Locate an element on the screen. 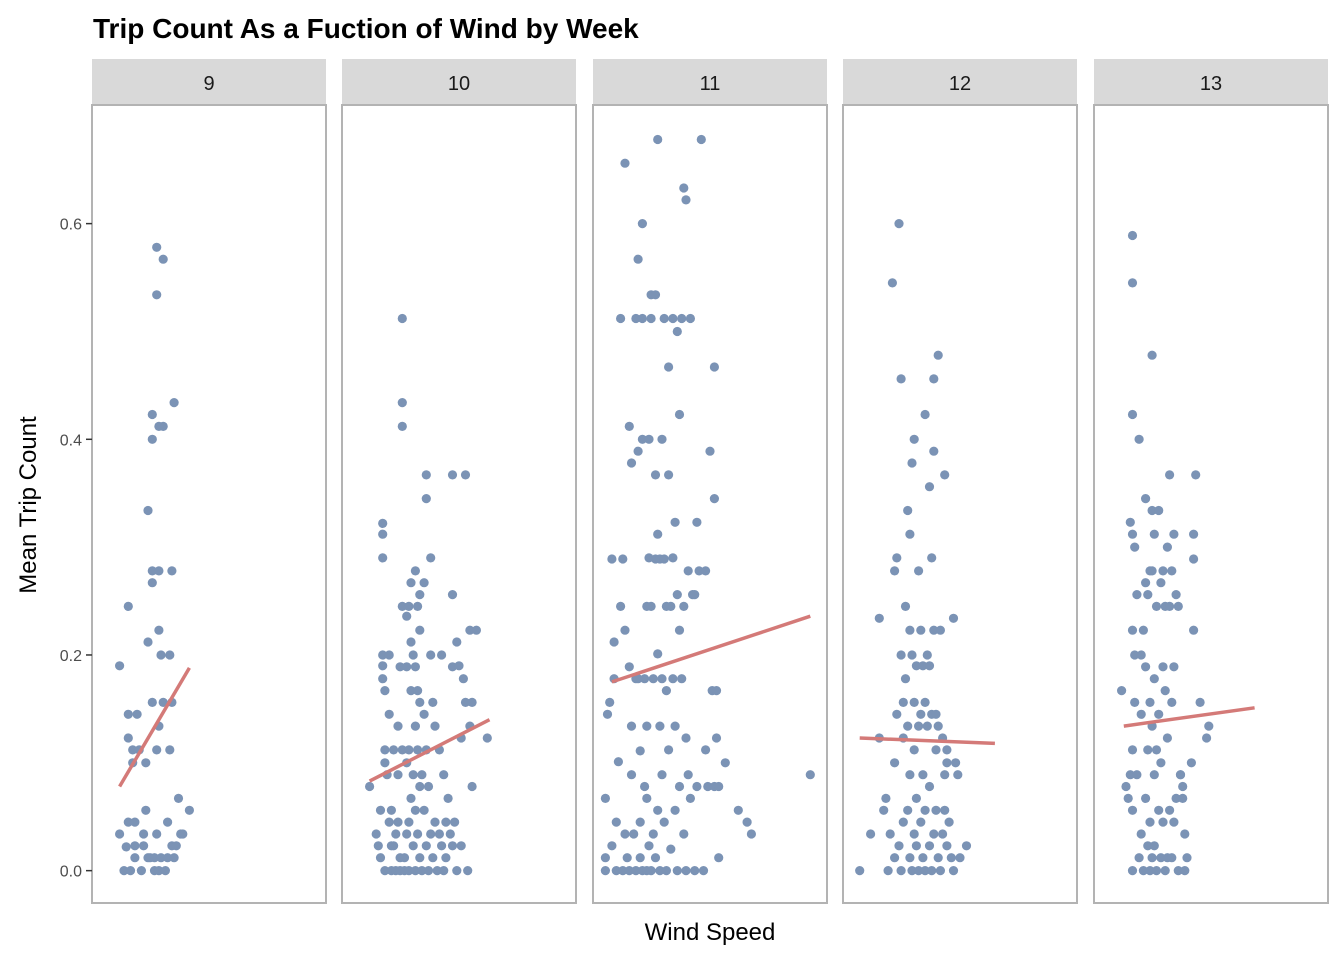 Image resolution: width=1344 pixels, height=960 pixels. y-tick-label: 0.2 is located at coordinates (71, 656).